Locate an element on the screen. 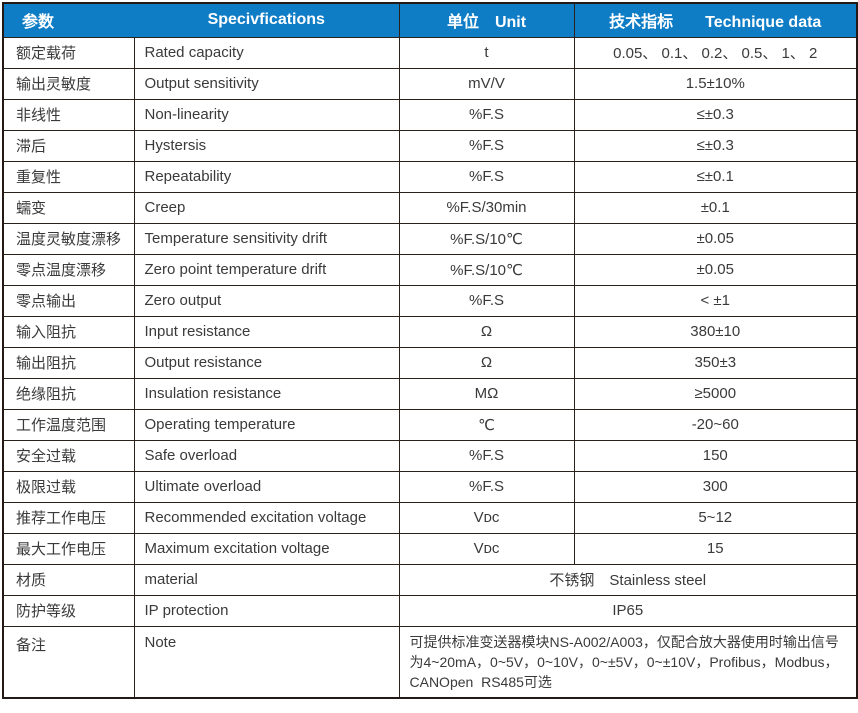 The height and width of the screenshot is (713, 858). param-name-en: Creep is located at coordinates (266, 207).